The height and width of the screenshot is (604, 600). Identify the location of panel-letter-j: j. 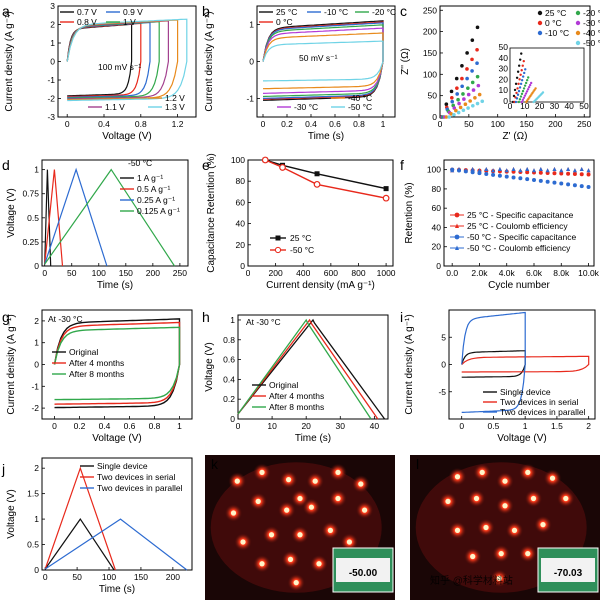
(3, 469).